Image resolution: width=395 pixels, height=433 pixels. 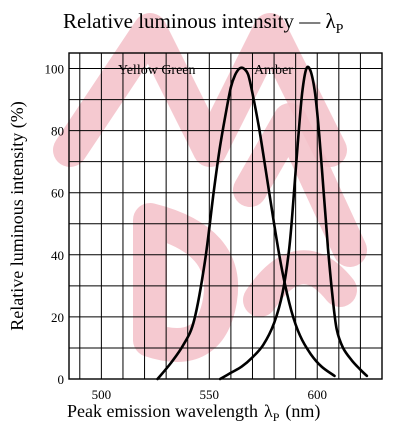 I want to click on x-axis-unit: (nm), so click(x=302, y=411).